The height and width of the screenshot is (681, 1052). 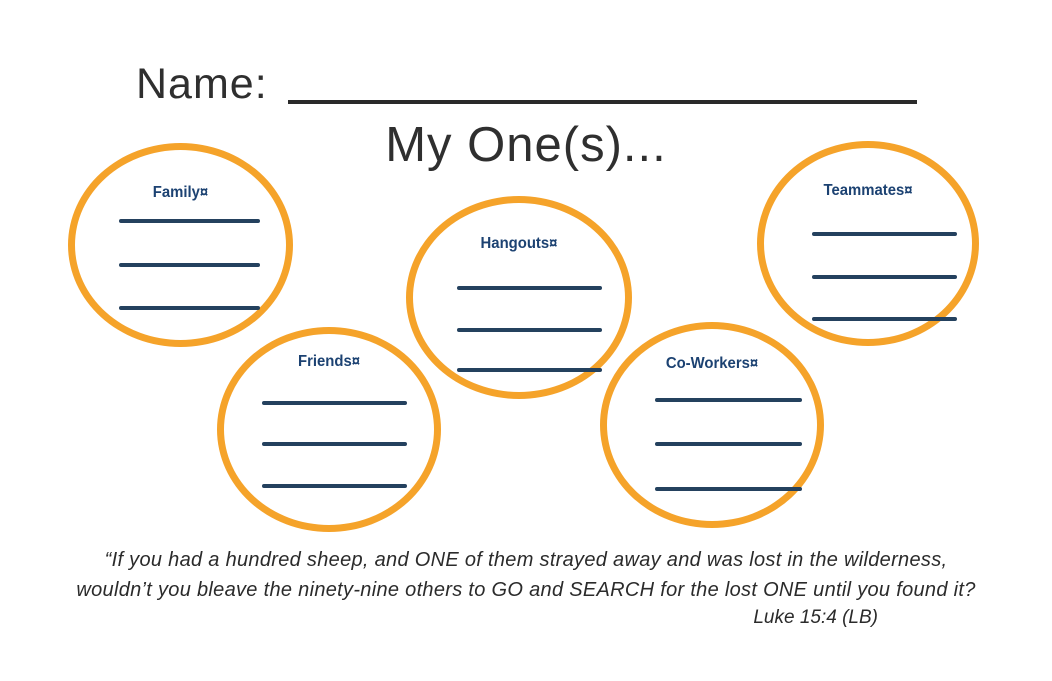 What do you see at coordinates (519, 297) in the screenshot?
I see `category-circle-hangouts: Hangouts¤` at bounding box center [519, 297].